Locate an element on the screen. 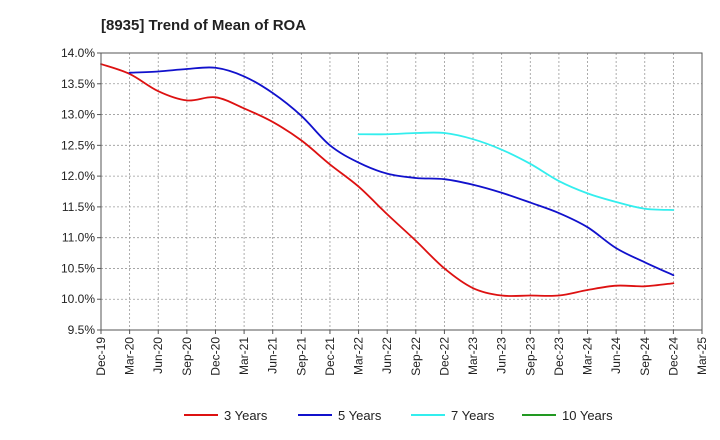  y-tick-label: 12.0% is located at coordinates (78, 176).